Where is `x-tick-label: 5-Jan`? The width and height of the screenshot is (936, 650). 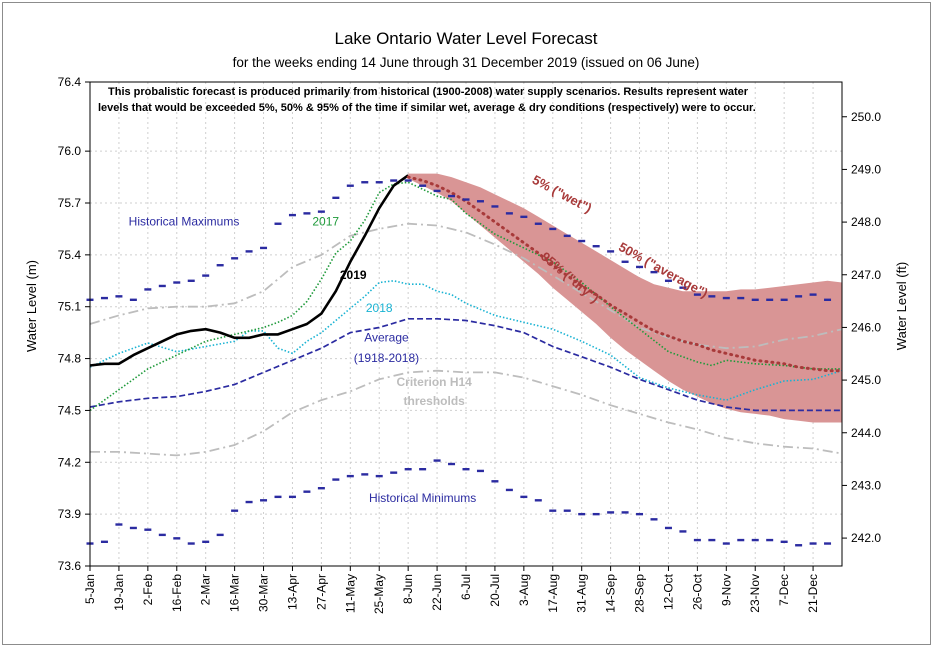 x-tick-label: 5-Jan is located at coordinates (90, 589).